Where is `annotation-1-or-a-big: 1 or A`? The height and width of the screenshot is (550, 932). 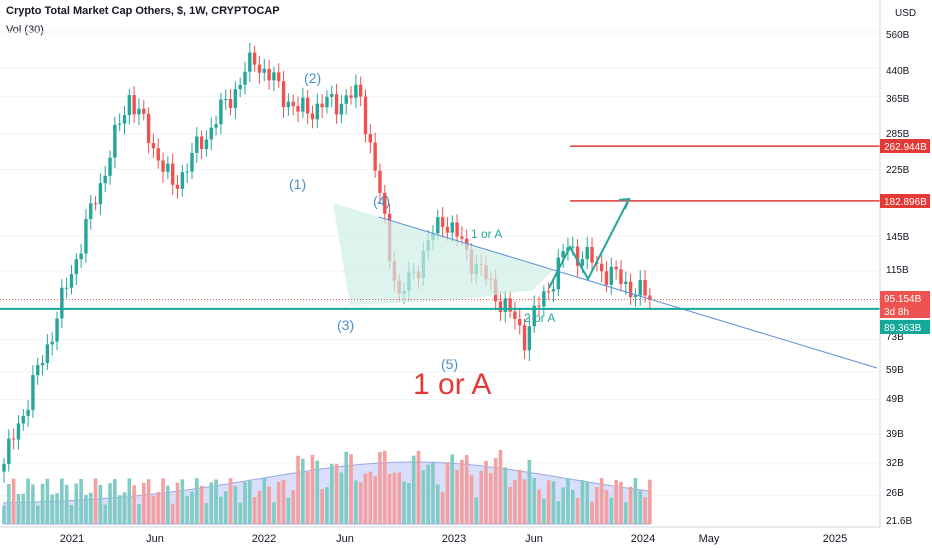
annotation-1-or-a-big: 1 or A is located at coordinates (452, 384).